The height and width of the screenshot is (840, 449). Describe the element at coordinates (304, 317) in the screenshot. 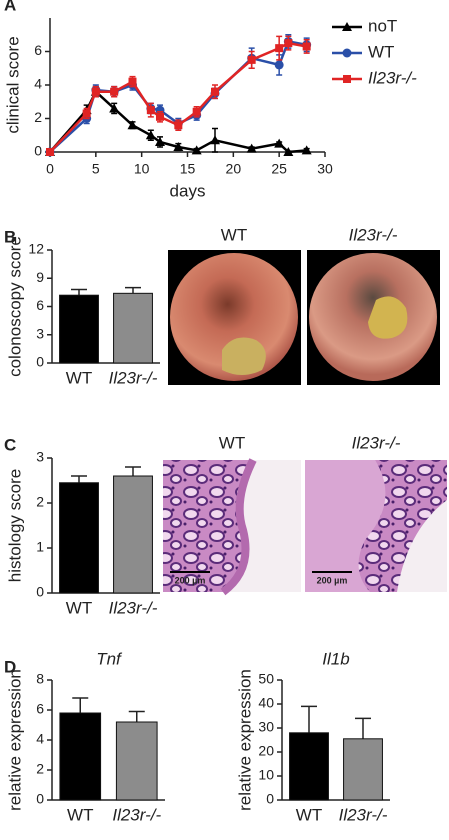

I see `endoscopy-images` at that location.